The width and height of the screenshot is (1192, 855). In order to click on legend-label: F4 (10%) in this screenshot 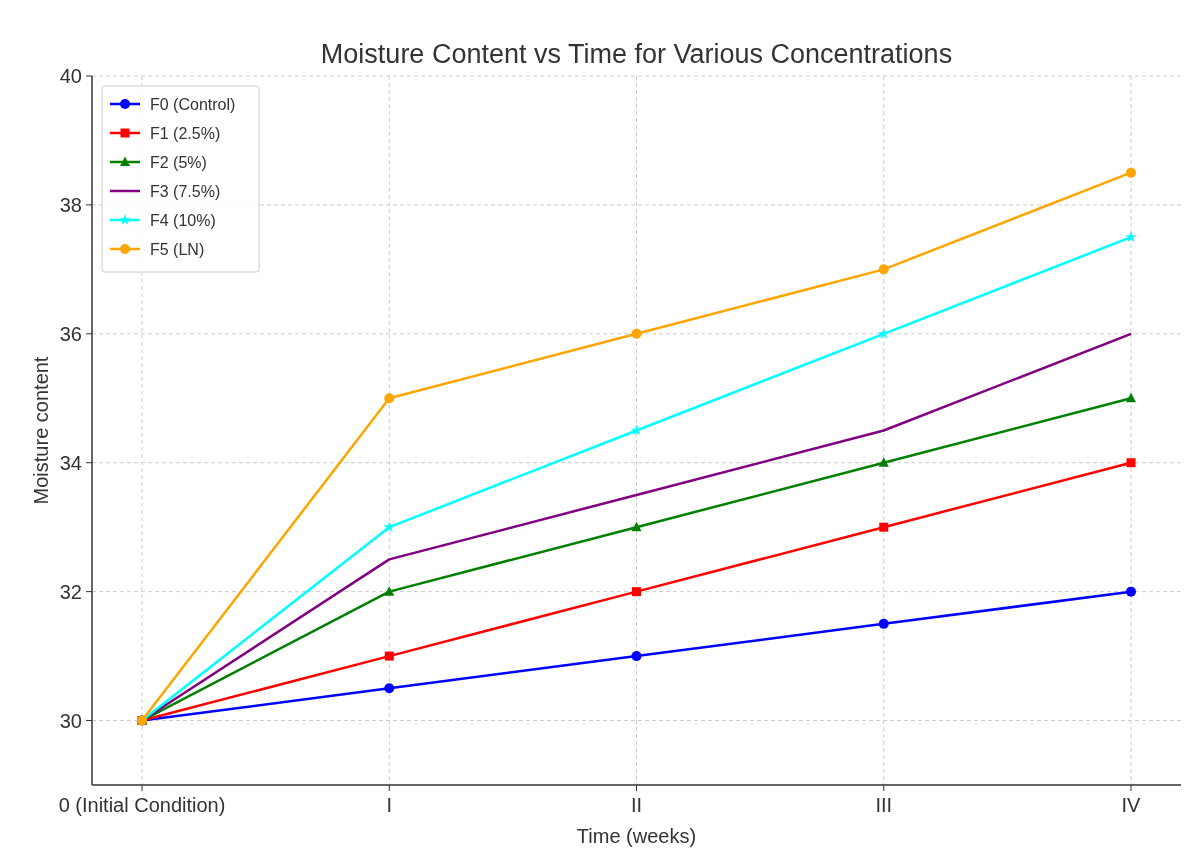, I will do `click(183, 220)`.